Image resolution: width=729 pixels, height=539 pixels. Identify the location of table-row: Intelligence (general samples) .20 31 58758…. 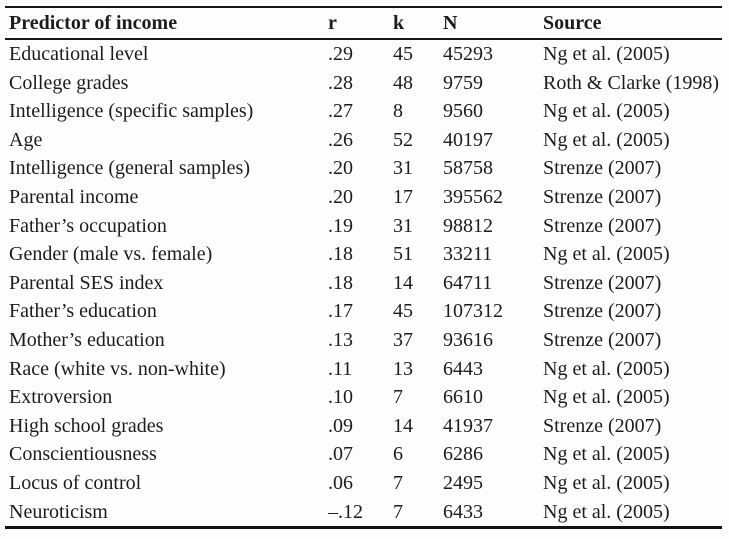
(363, 168).